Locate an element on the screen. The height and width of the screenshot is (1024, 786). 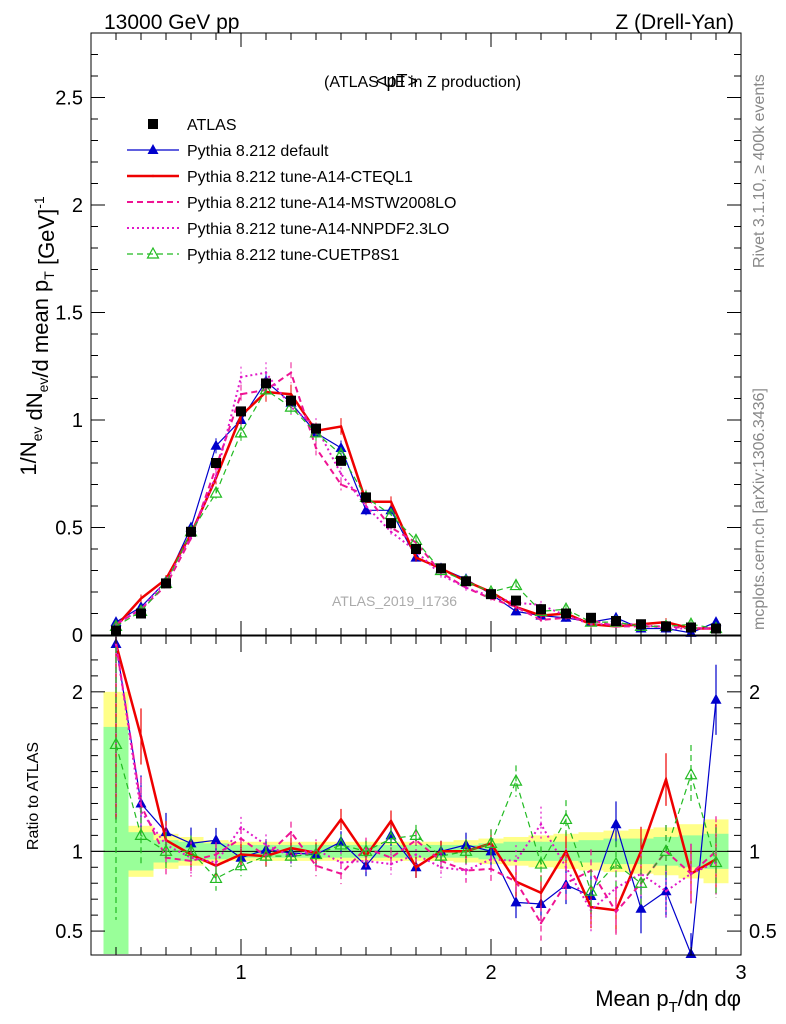
legend-label-a14_cteql1: Pythia 8.212 tune-A14-CTEQL1 is located at coordinates (300, 177).